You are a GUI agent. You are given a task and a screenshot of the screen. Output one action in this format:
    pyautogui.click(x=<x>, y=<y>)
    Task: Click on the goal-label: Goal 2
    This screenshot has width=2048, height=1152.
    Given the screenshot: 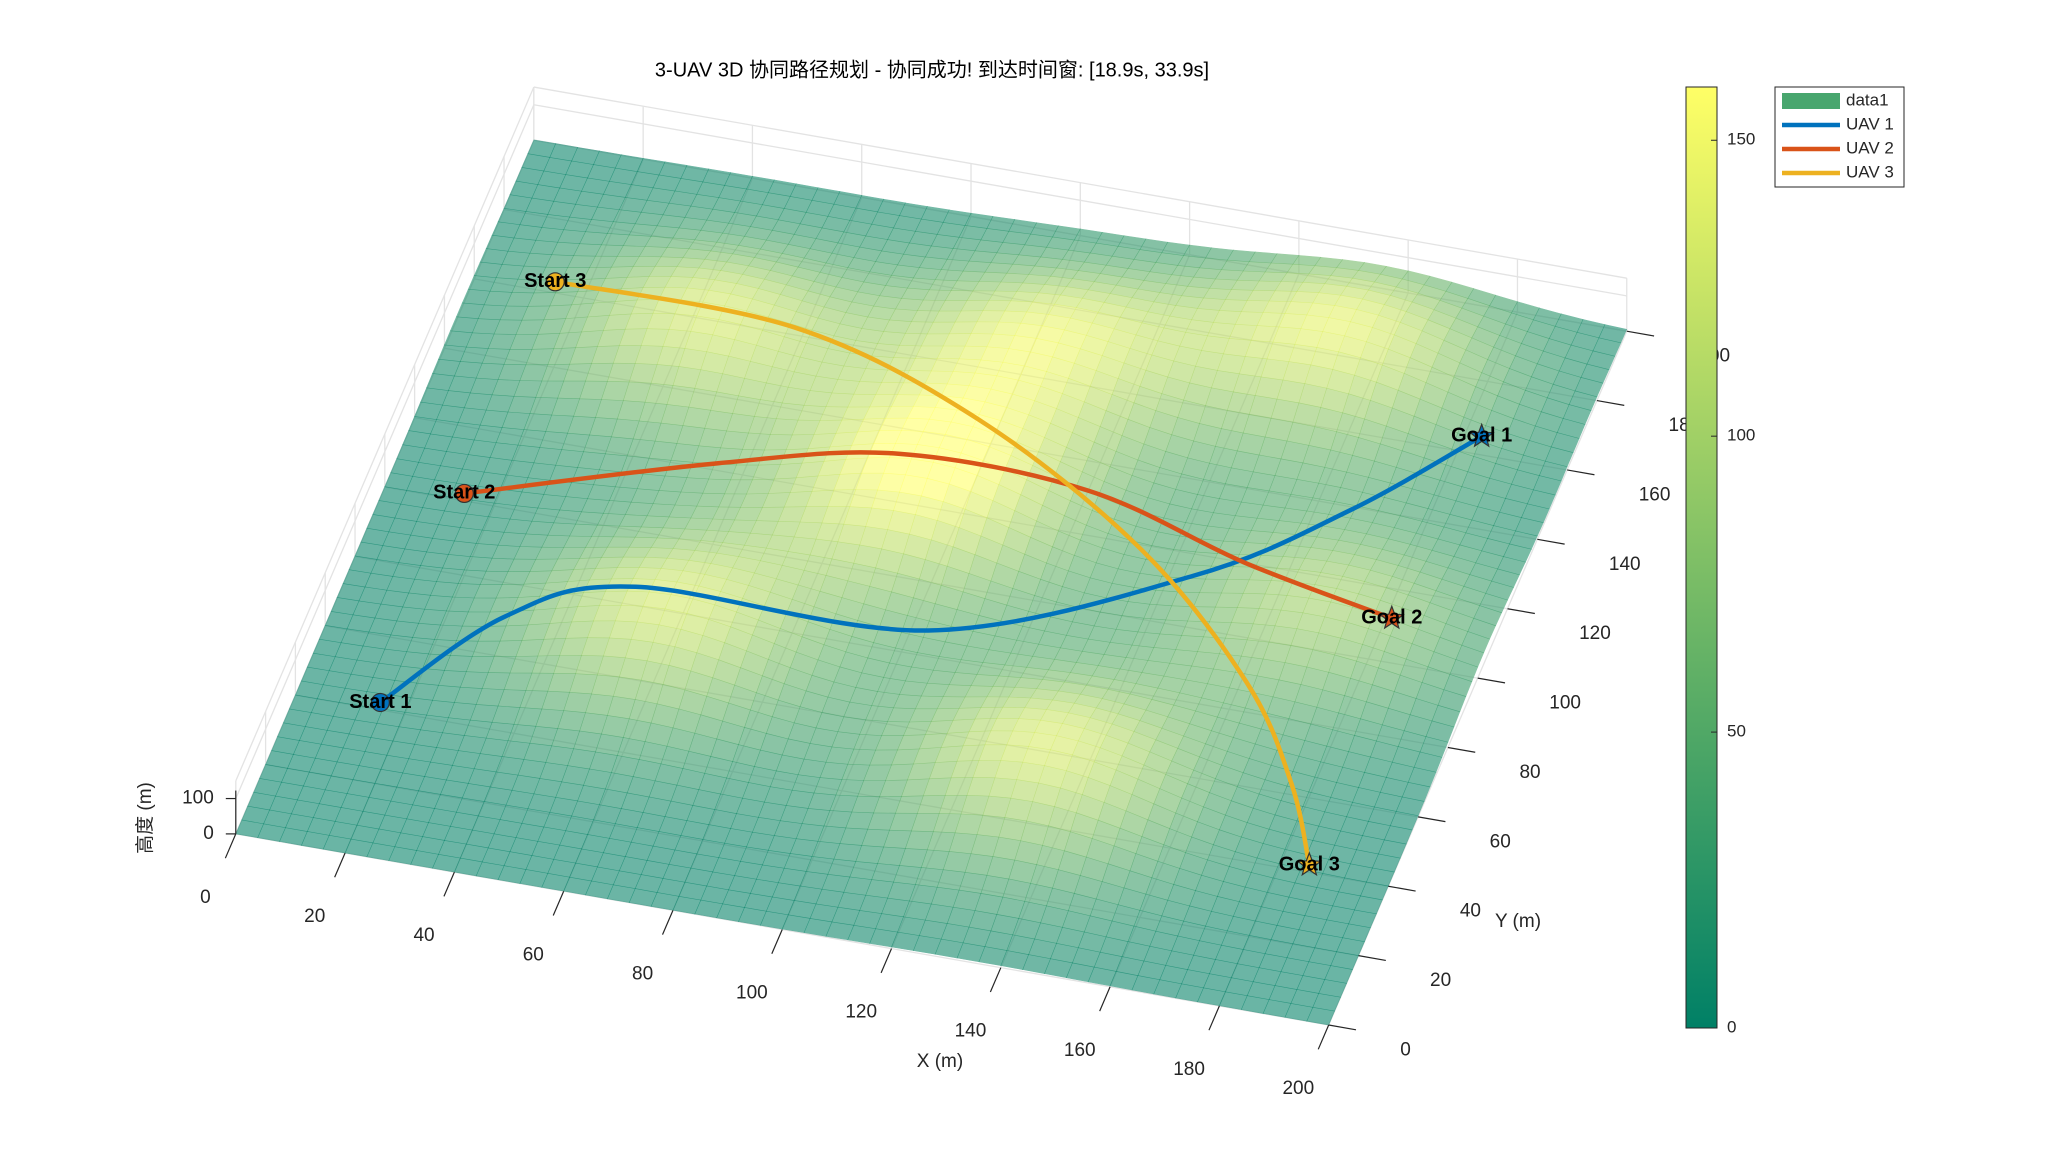 What is the action you would take?
    pyautogui.click(x=1391, y=618)
    